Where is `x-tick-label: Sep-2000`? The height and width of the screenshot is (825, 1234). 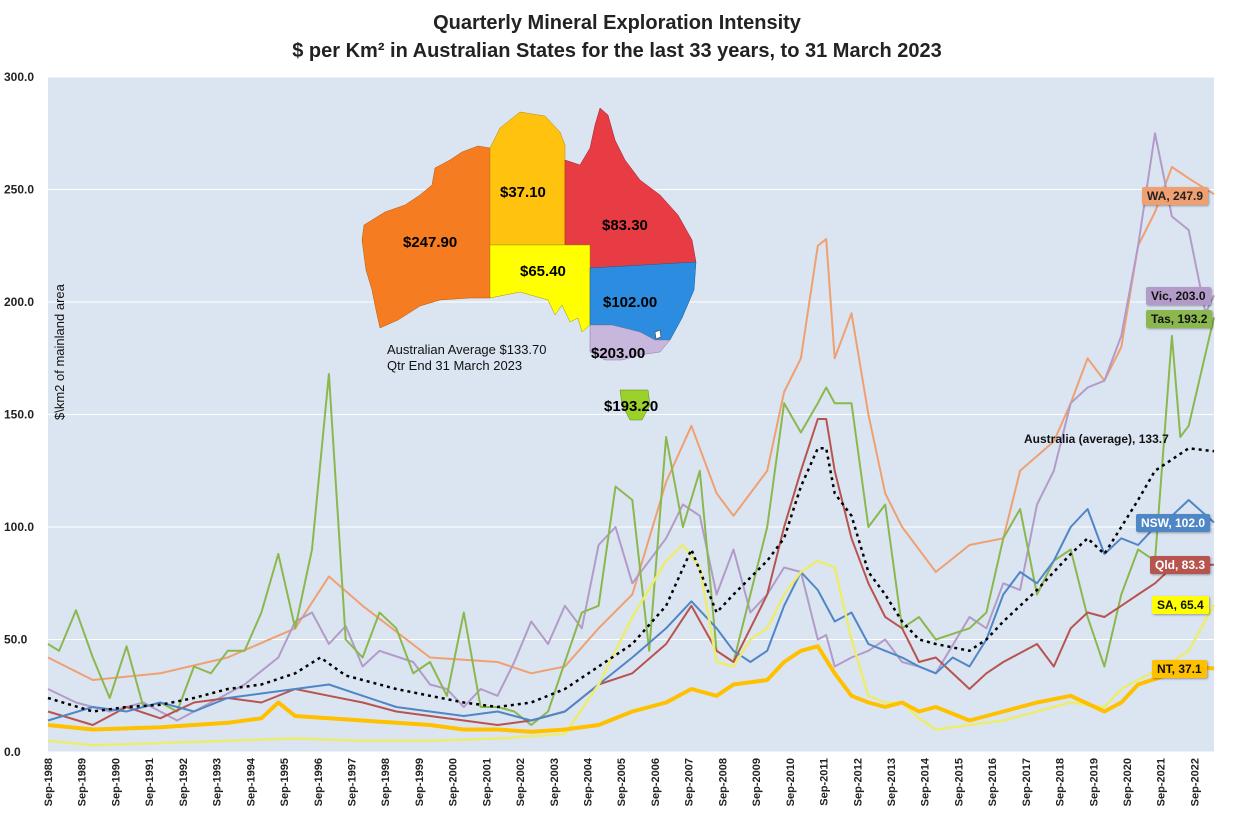 x-tick-label: Sep-2000 is located at coordinates (454, 782).